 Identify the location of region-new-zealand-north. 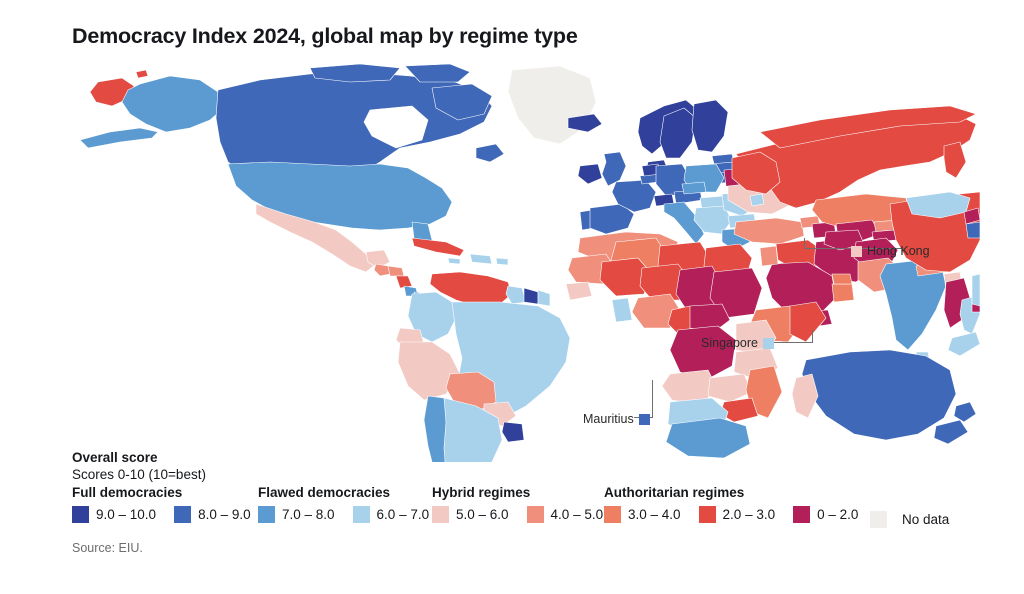
(965, 412).